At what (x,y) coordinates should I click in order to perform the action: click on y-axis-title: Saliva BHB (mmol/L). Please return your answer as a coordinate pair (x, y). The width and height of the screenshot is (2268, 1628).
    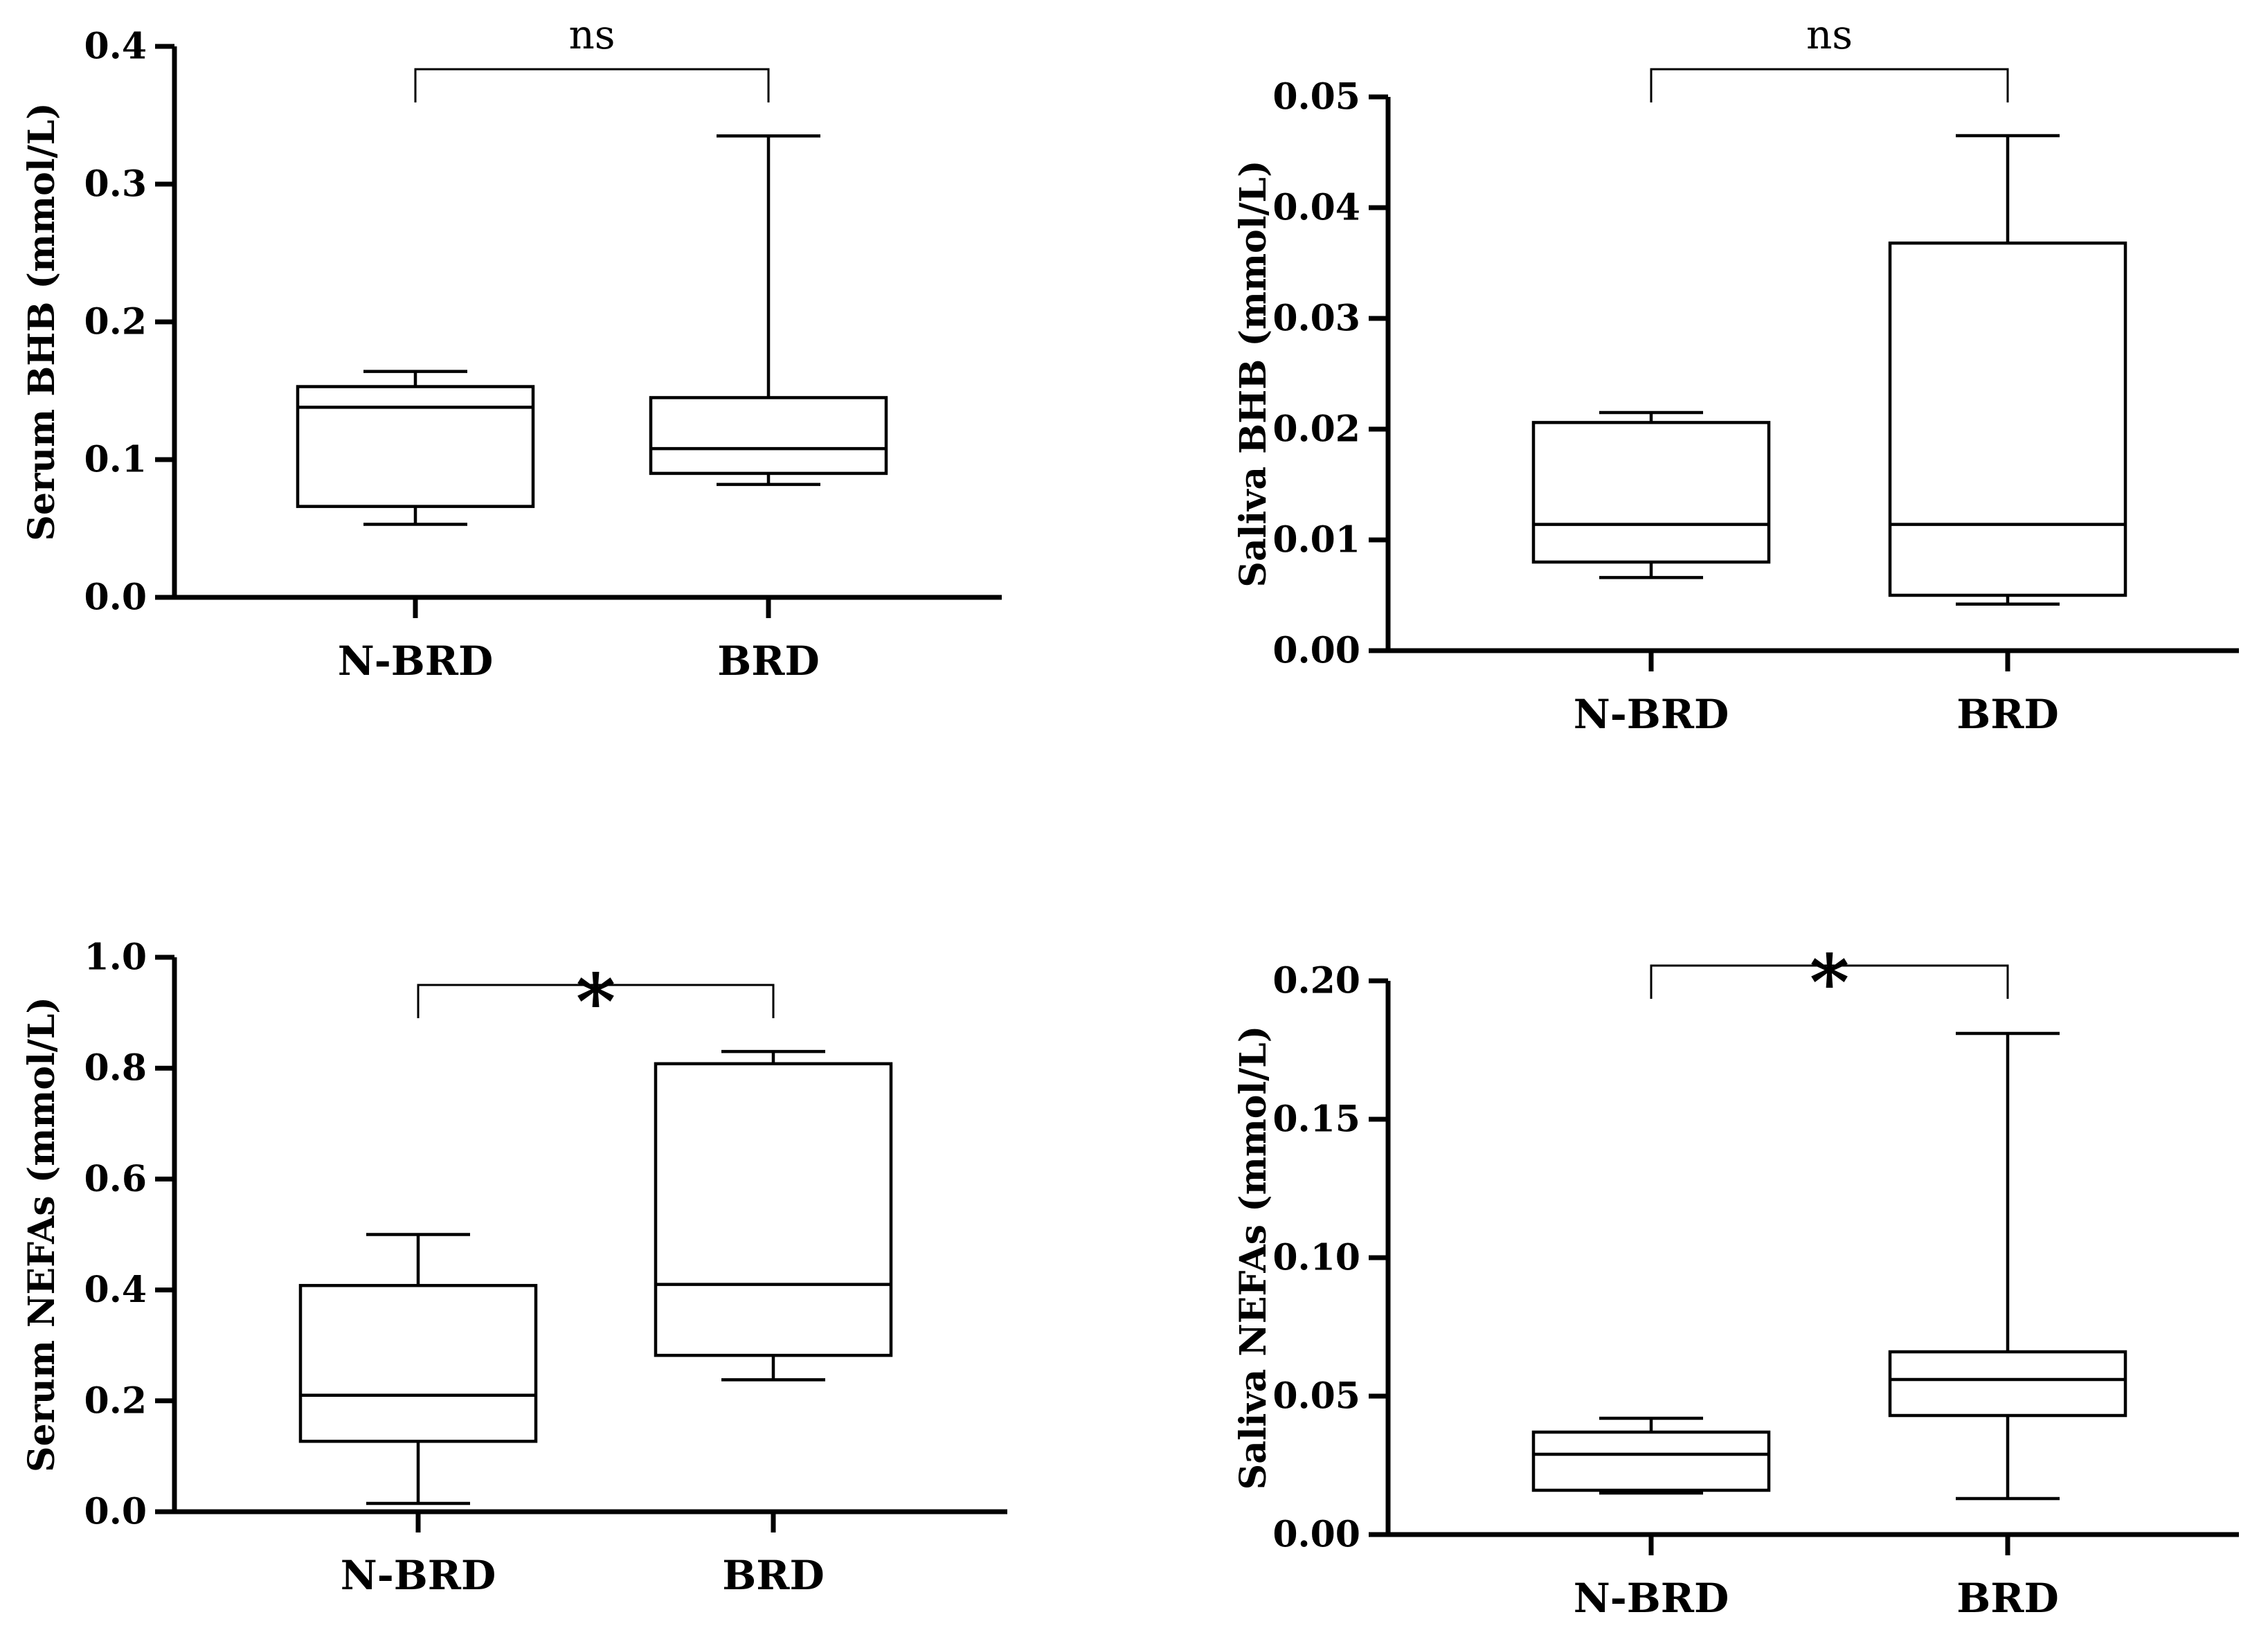
    Looking at the image, I should click on (1253, 374).